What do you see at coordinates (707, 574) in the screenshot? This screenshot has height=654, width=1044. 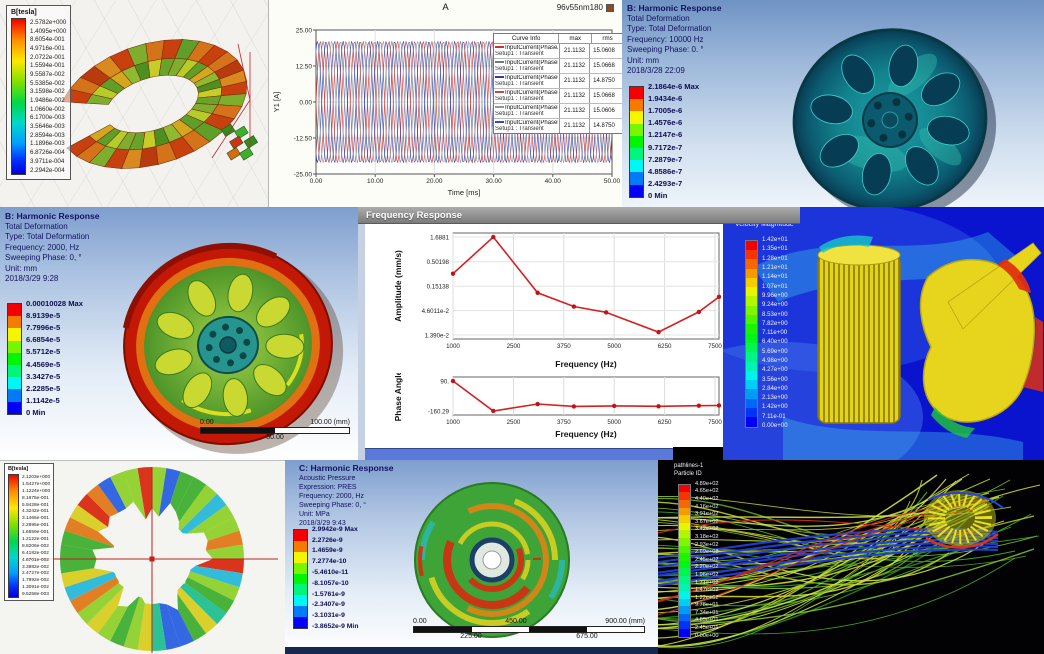 I see `colorbar-label: 1.96e+02` at bounding box center [707, 574].